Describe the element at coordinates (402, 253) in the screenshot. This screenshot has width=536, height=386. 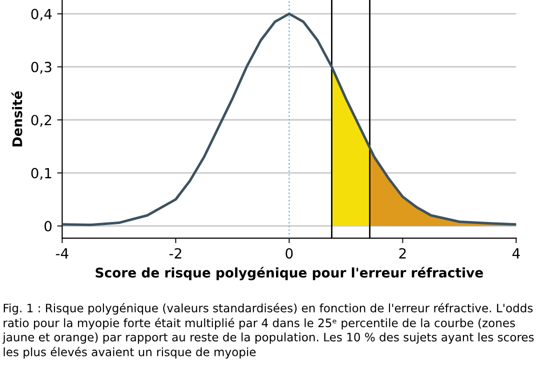
I see `x-tick-label: 2` at that location.